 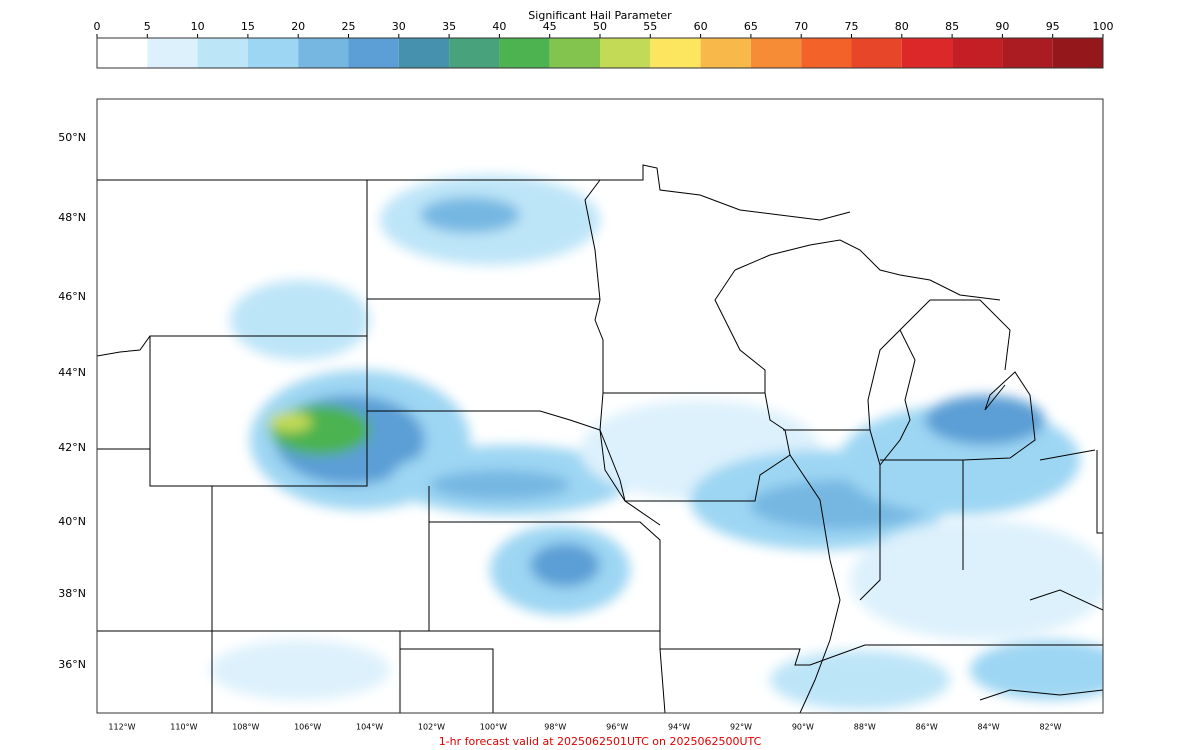 What do you see at coordinates (245, 727) in the screenshot?
I see `lon-label: 108°W` at bounding box center [245, 727].